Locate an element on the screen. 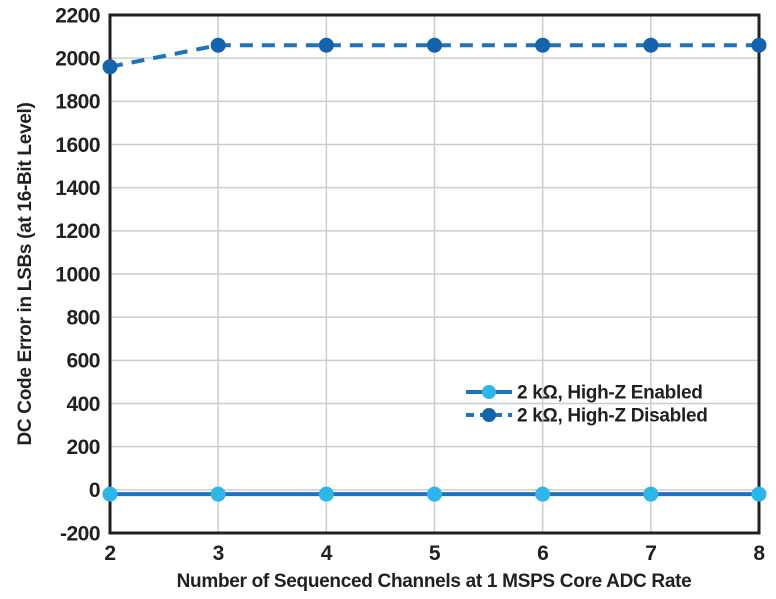 This screenshot has height=599, width=776. y-tick-label: 1800 is located at coordinates (77, 102).